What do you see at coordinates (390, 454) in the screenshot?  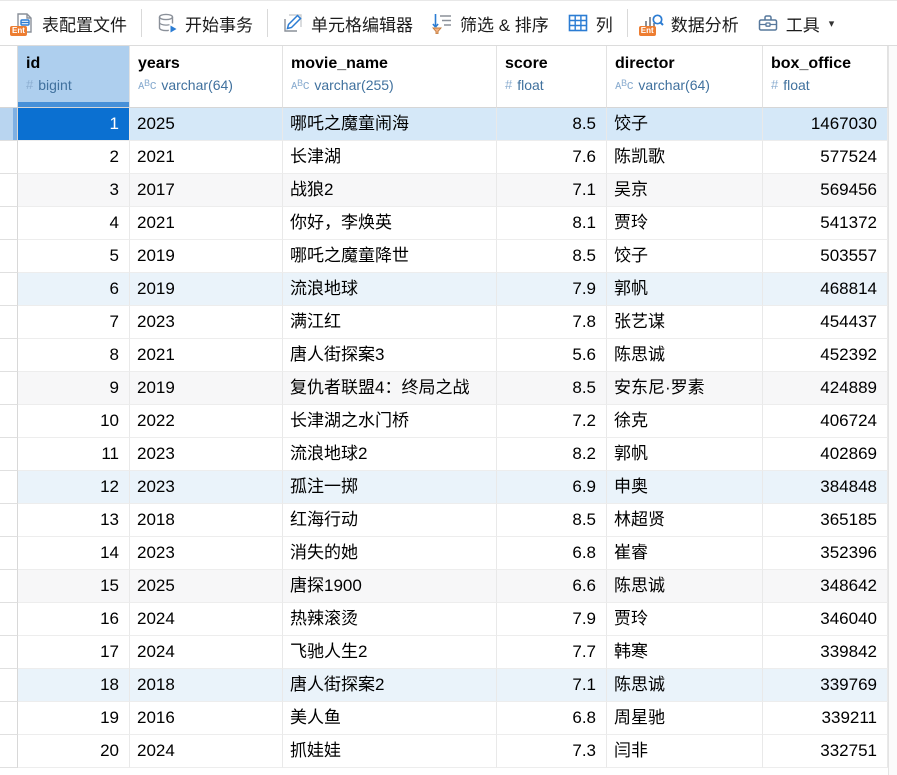 I see `cell-movie-name: 流浪地球2` at bounding box center [390, 454].